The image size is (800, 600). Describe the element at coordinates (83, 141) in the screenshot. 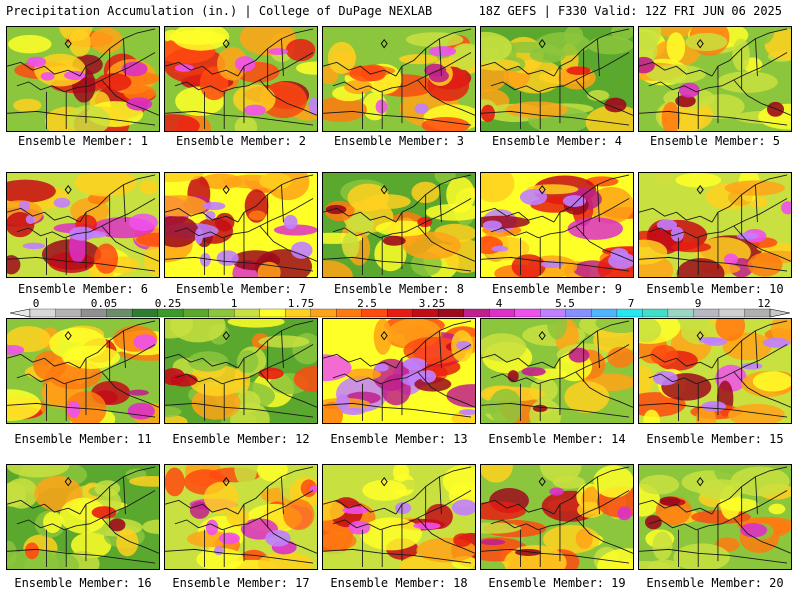

I see `ensemble-member-caption-1: Ensemble Member: 1` at that location.